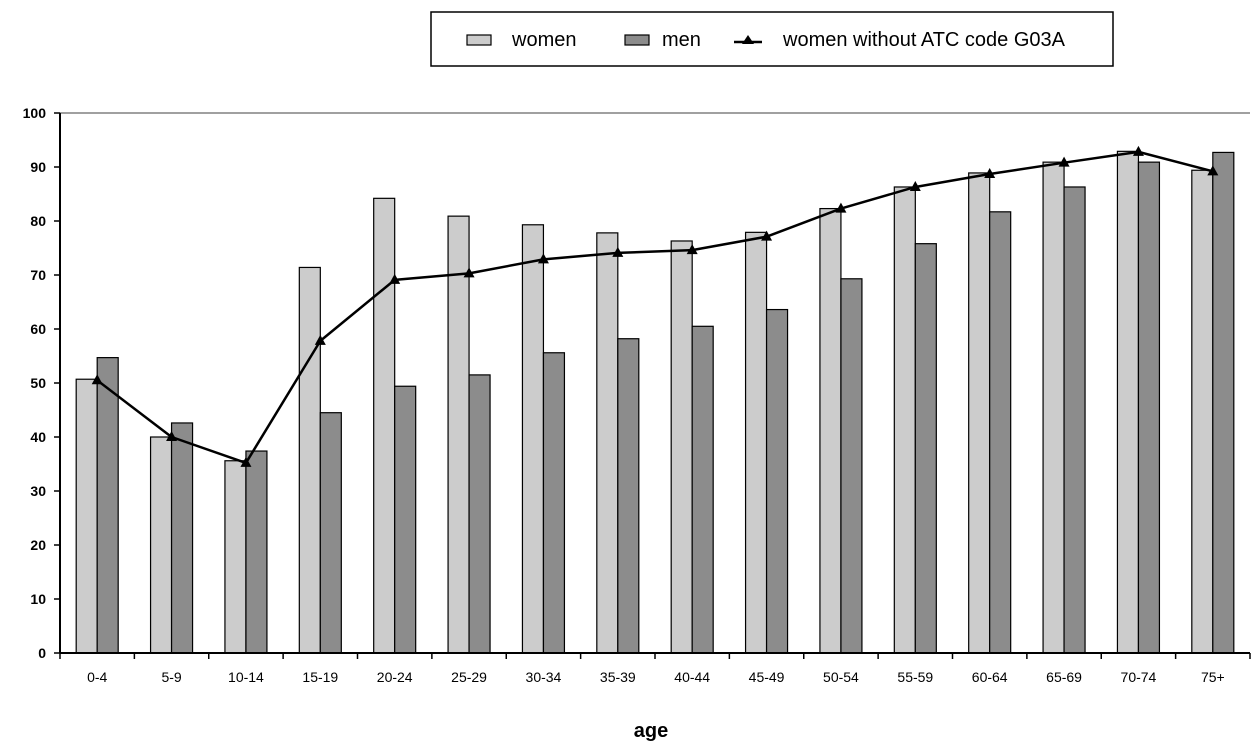  I want to click on x-tick-label: 75+, so click(1213, 677).